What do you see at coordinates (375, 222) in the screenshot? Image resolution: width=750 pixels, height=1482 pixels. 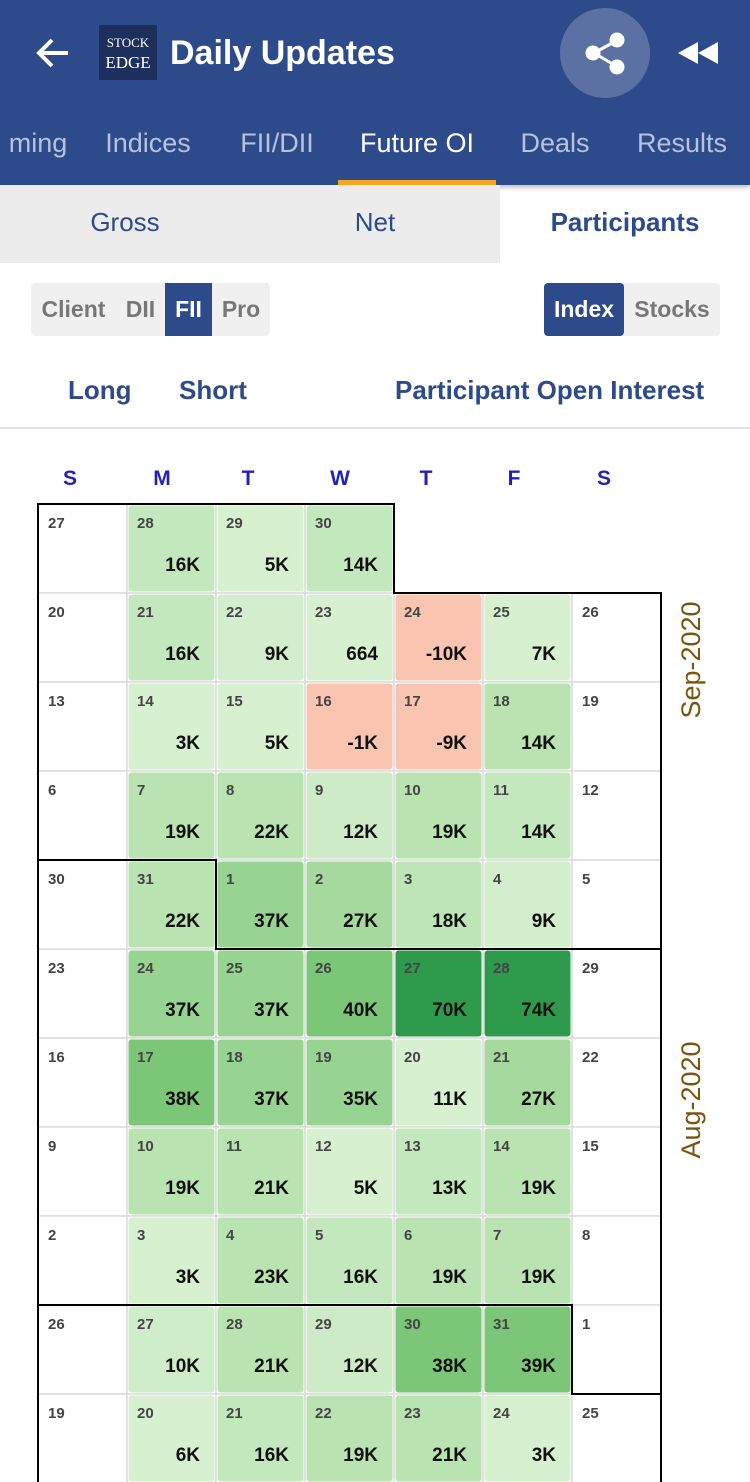 I see `sub-tab: Net` at bounding box center [375, 222].